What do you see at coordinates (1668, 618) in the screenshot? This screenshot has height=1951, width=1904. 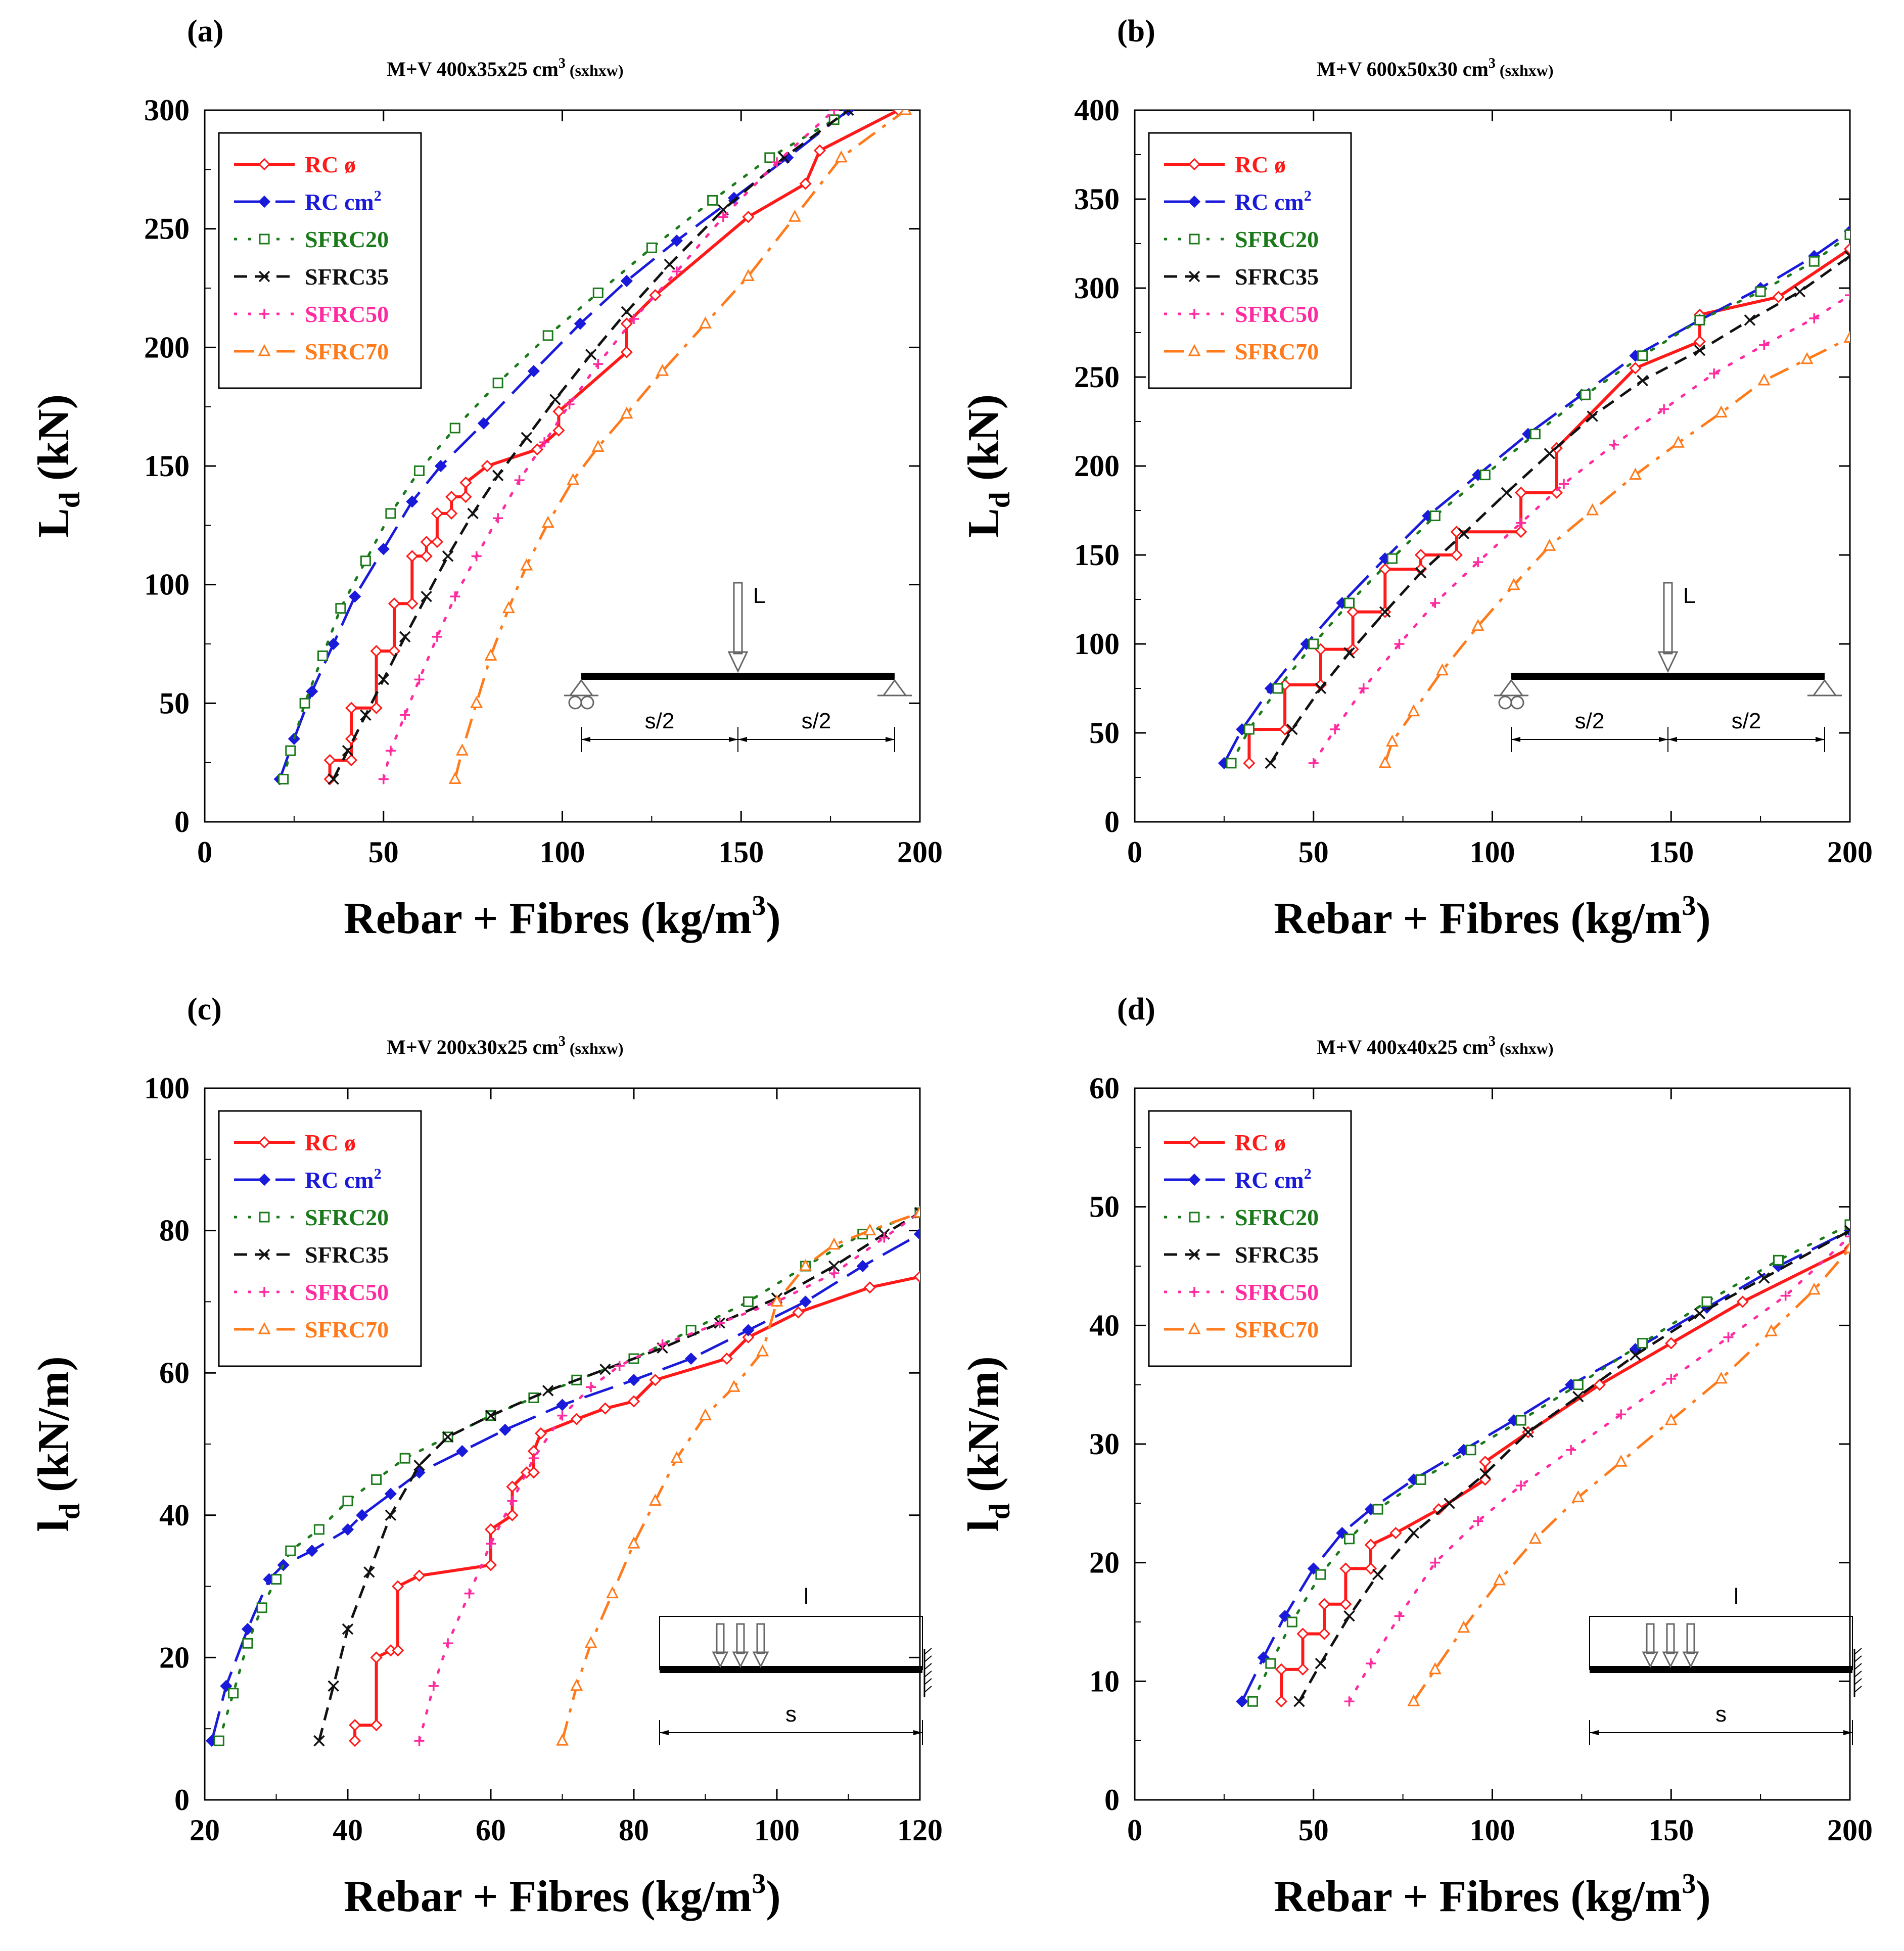 I see `load-arrow-shaft` at bounding box center [1668, 618].